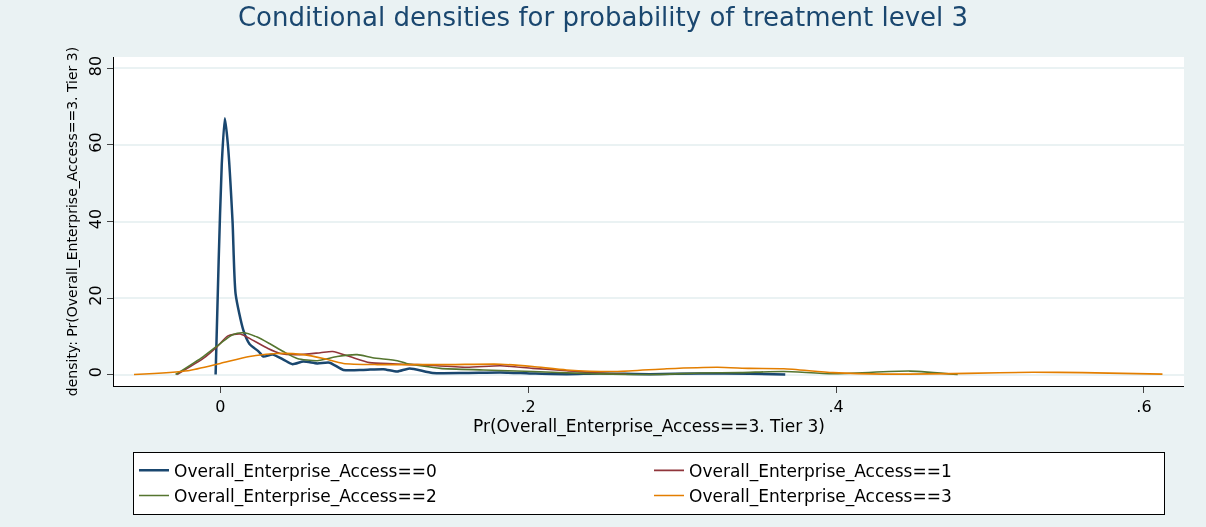 The width and height of the screenshot is (1206, 527). I want to click on y-tick-label: 60, so click(95, 142).